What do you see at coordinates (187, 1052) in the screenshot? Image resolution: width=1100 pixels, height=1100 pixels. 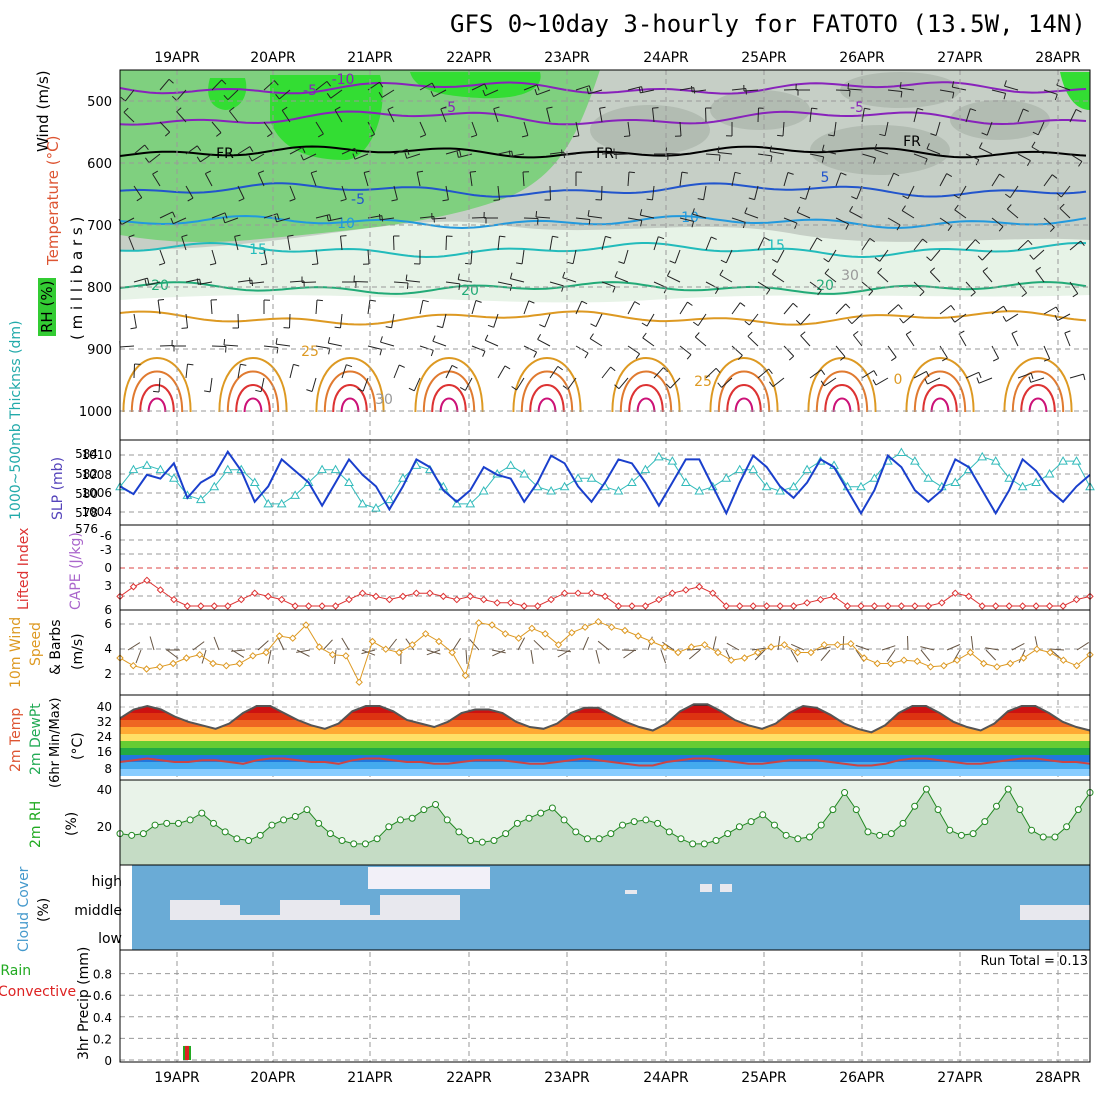 I see `precip-bar-convective` at bounding box center [187, 1052].